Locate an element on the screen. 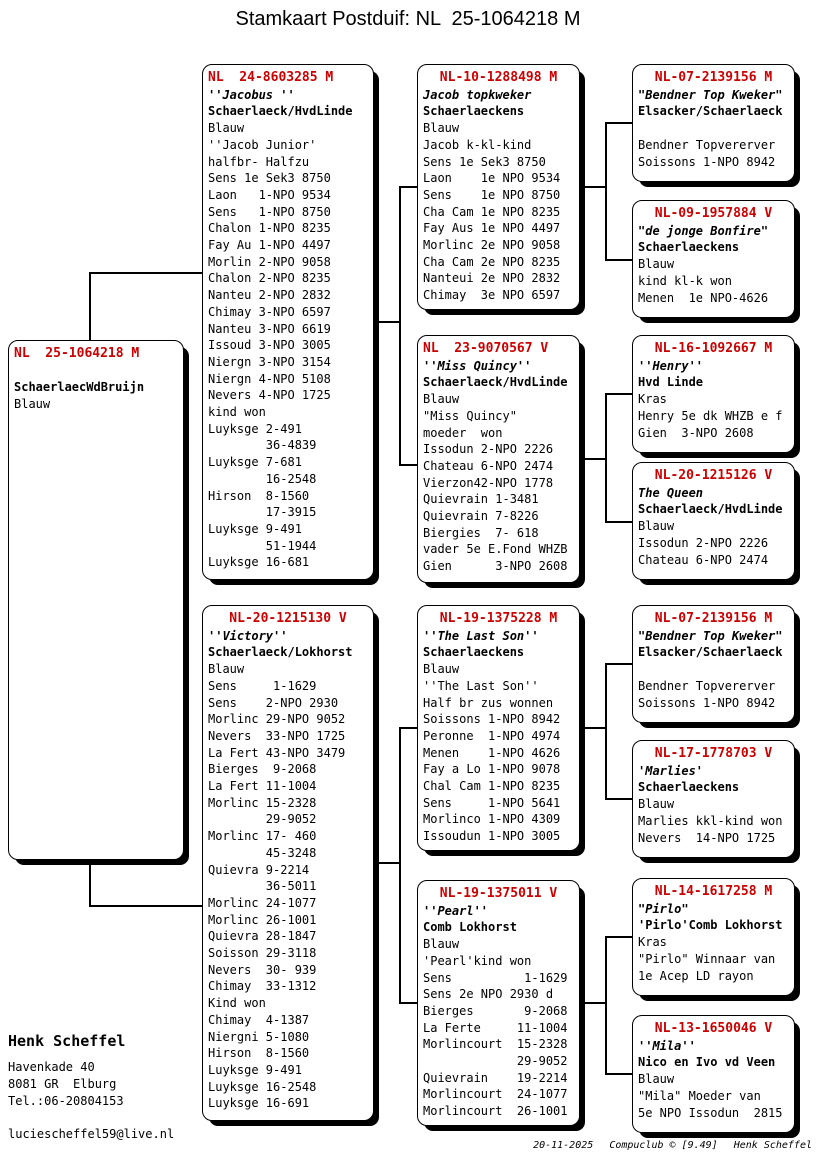 This screenshot has width=816, height=1172. performance-lines: Blauw kind kl-k won Menen 1e NPO-4626 is located at coordinates (703, 281).